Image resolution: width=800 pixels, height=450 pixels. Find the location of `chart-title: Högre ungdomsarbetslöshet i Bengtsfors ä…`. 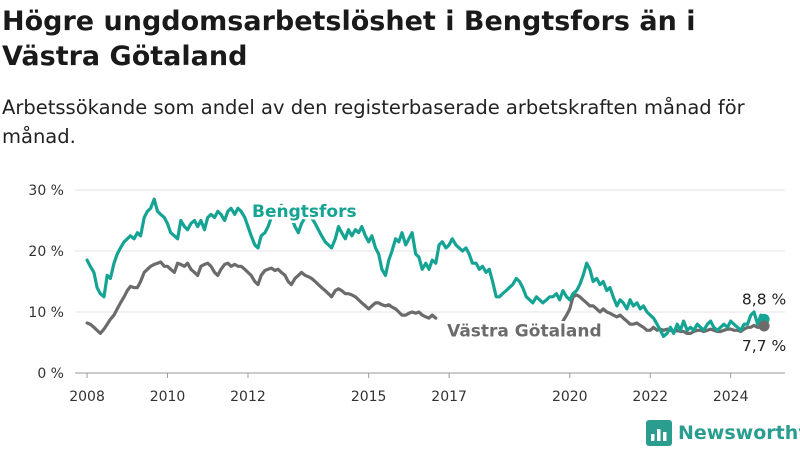

chart-title: Högre ungdomsarbetslöshet i Bengtsfors ä… is located at coordinates (349, 39).